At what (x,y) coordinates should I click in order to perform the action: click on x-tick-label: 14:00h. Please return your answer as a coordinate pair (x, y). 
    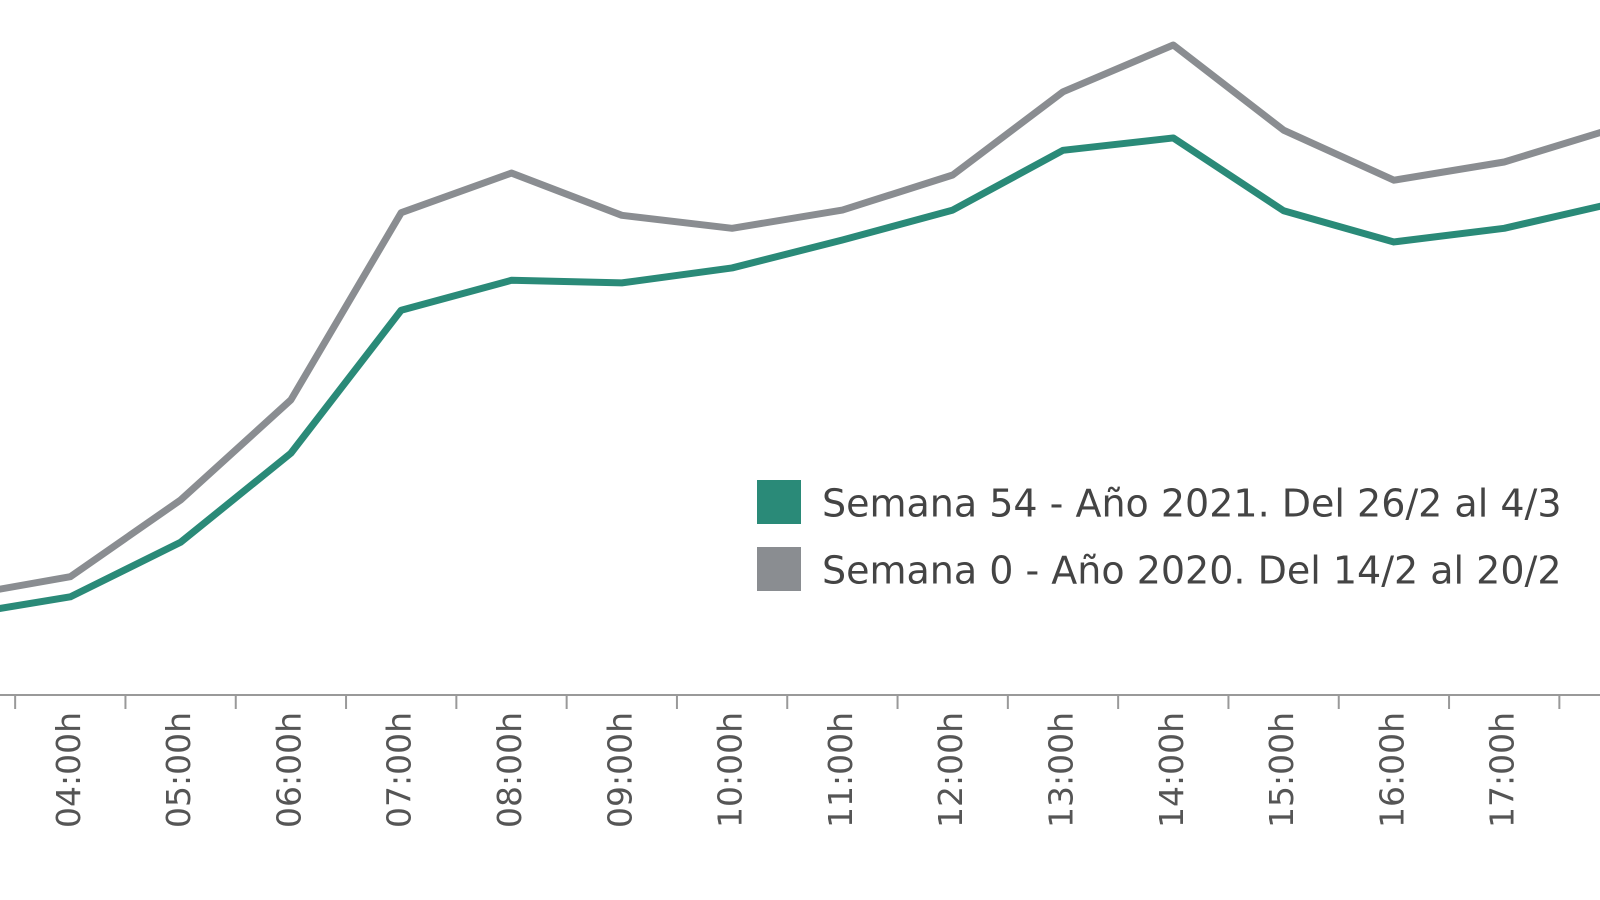
    Looking at the image, I should click on (1171, 770).